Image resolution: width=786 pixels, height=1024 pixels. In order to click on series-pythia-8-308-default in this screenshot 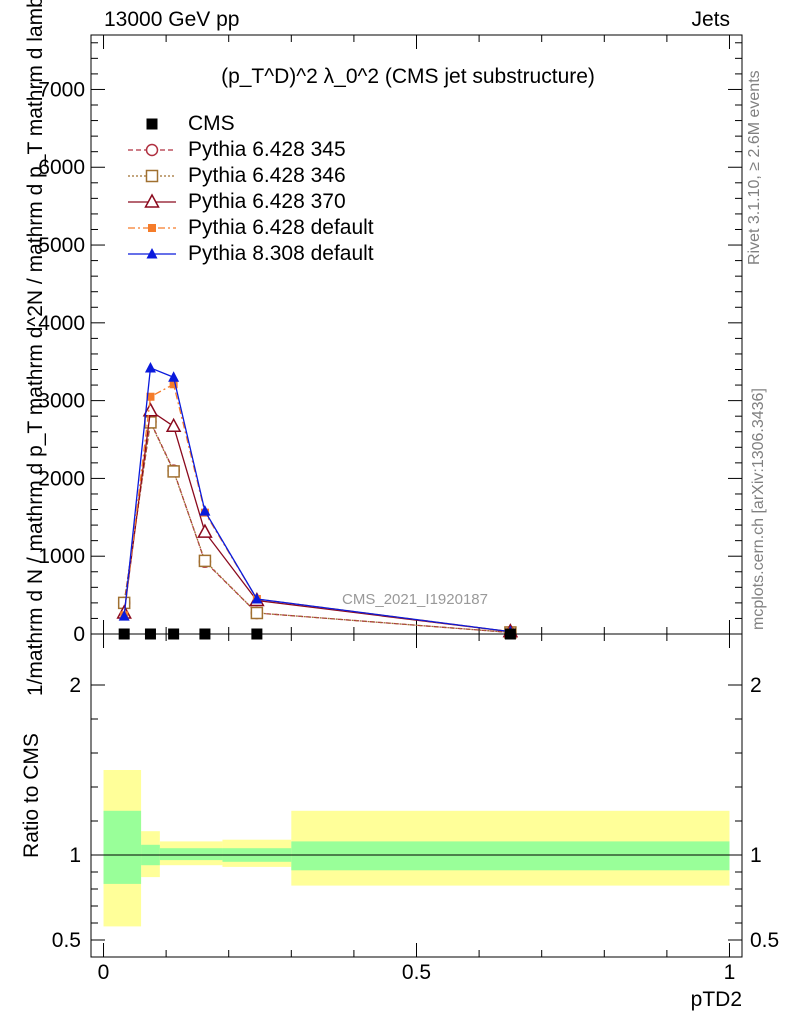, I will do `click(317, 499)`.